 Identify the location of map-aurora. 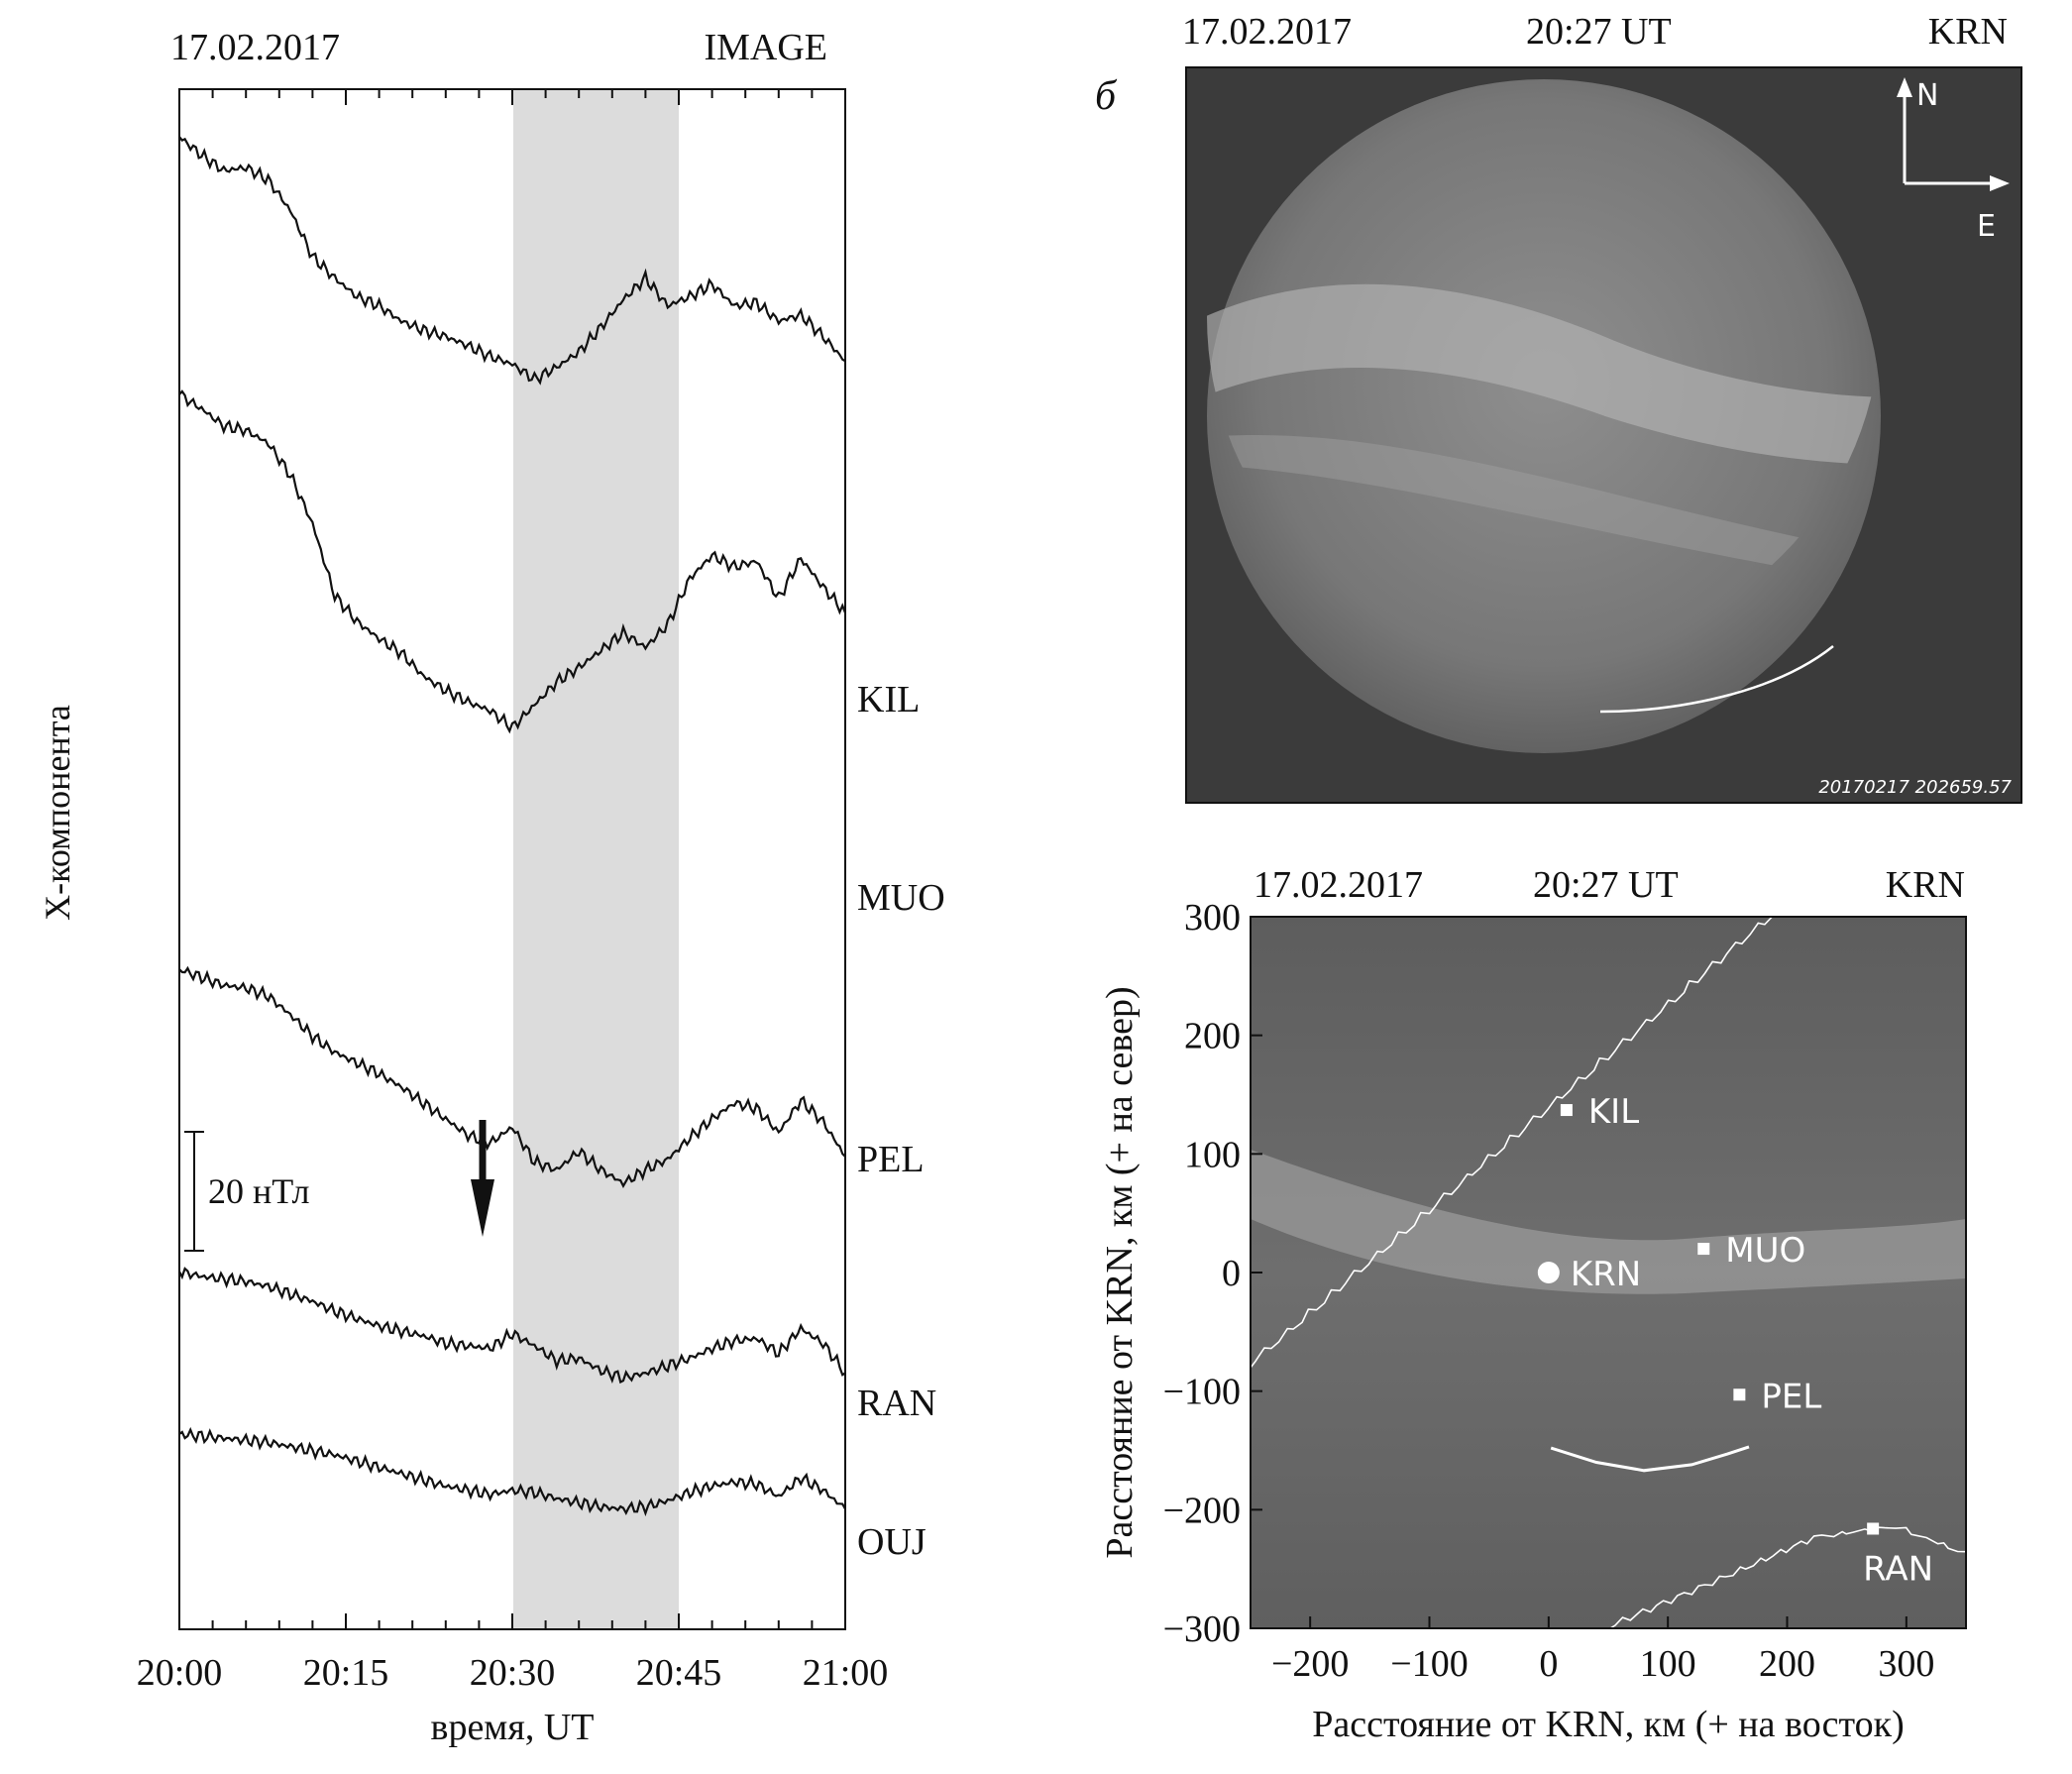
(1608, 1222).